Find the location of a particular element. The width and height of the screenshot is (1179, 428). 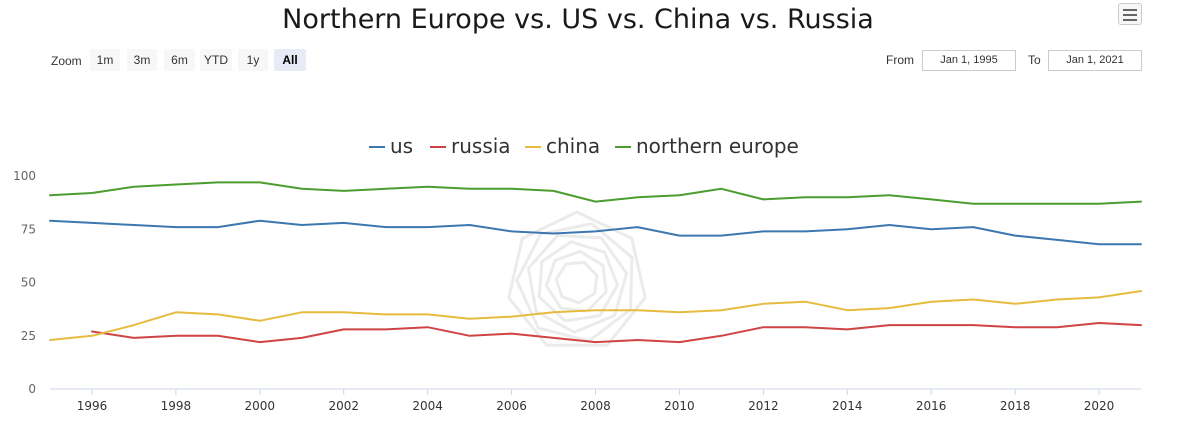

series-line-russia is located at coordinates (616, 333).